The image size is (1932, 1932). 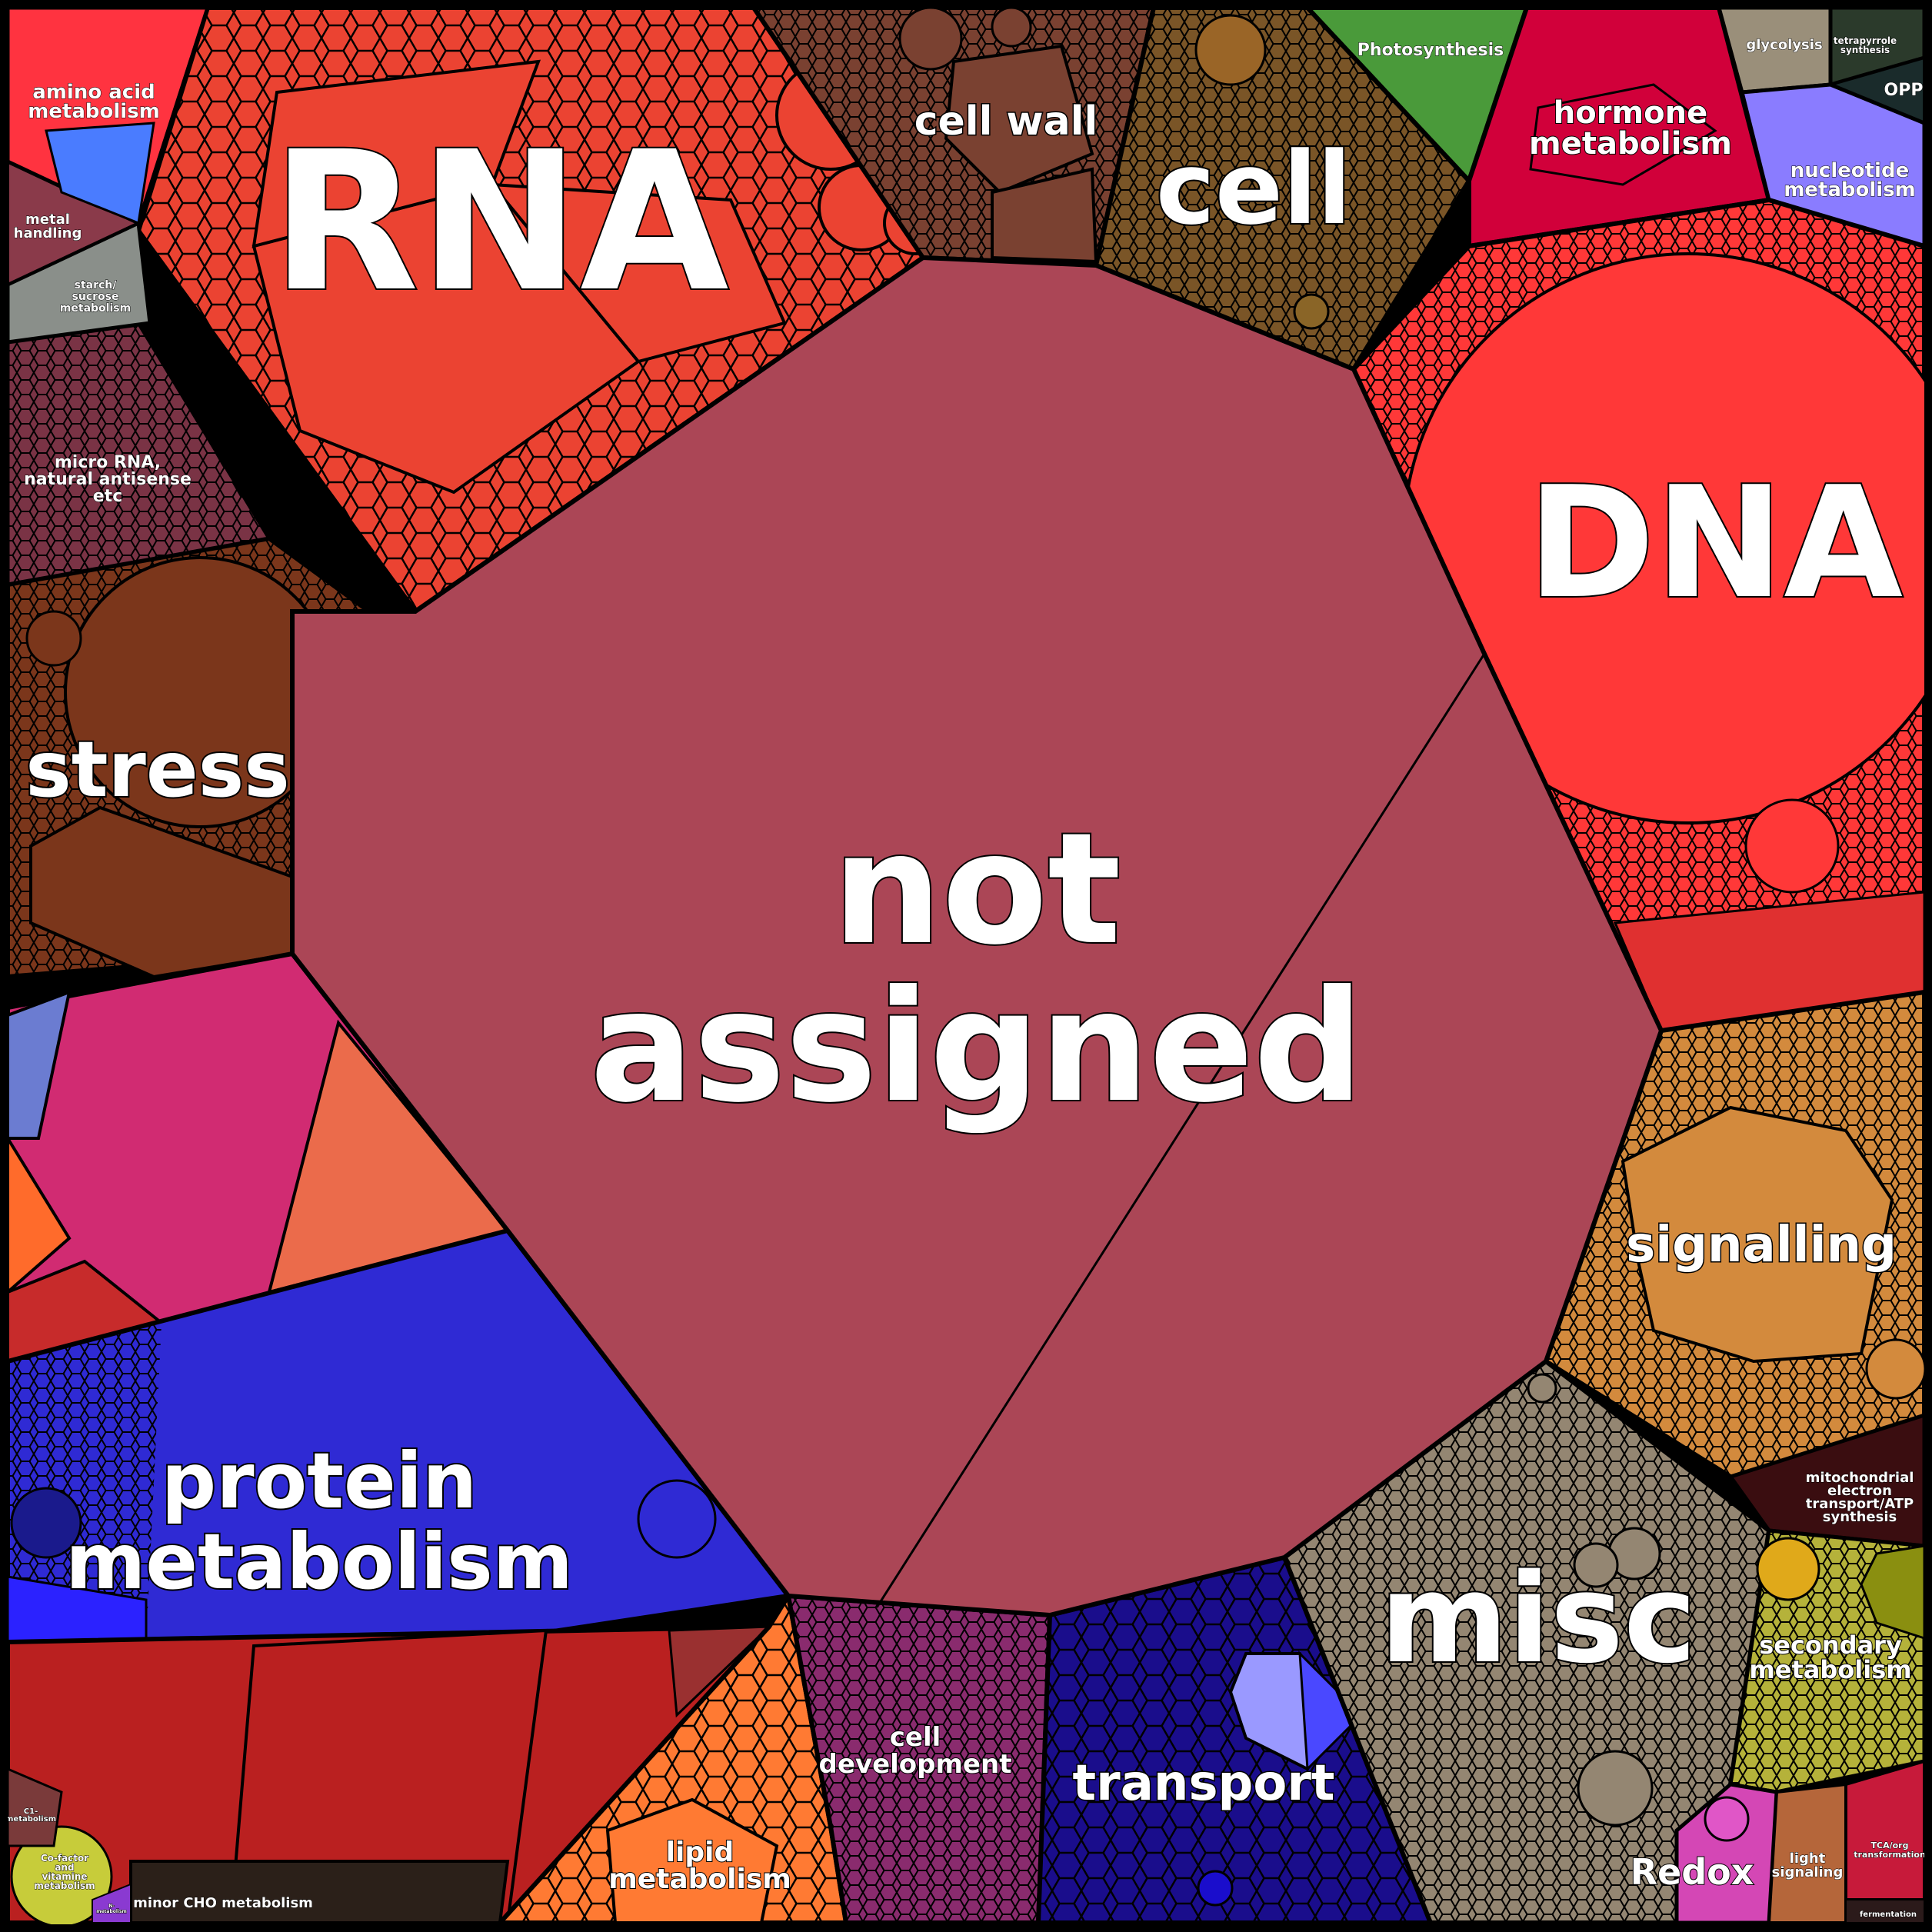 I want to click on region-protein-metabolism, so click(x=399, y=1436).